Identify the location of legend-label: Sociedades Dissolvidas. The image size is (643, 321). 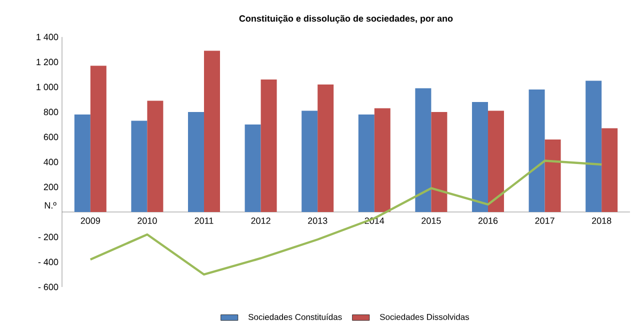
(425, 317).